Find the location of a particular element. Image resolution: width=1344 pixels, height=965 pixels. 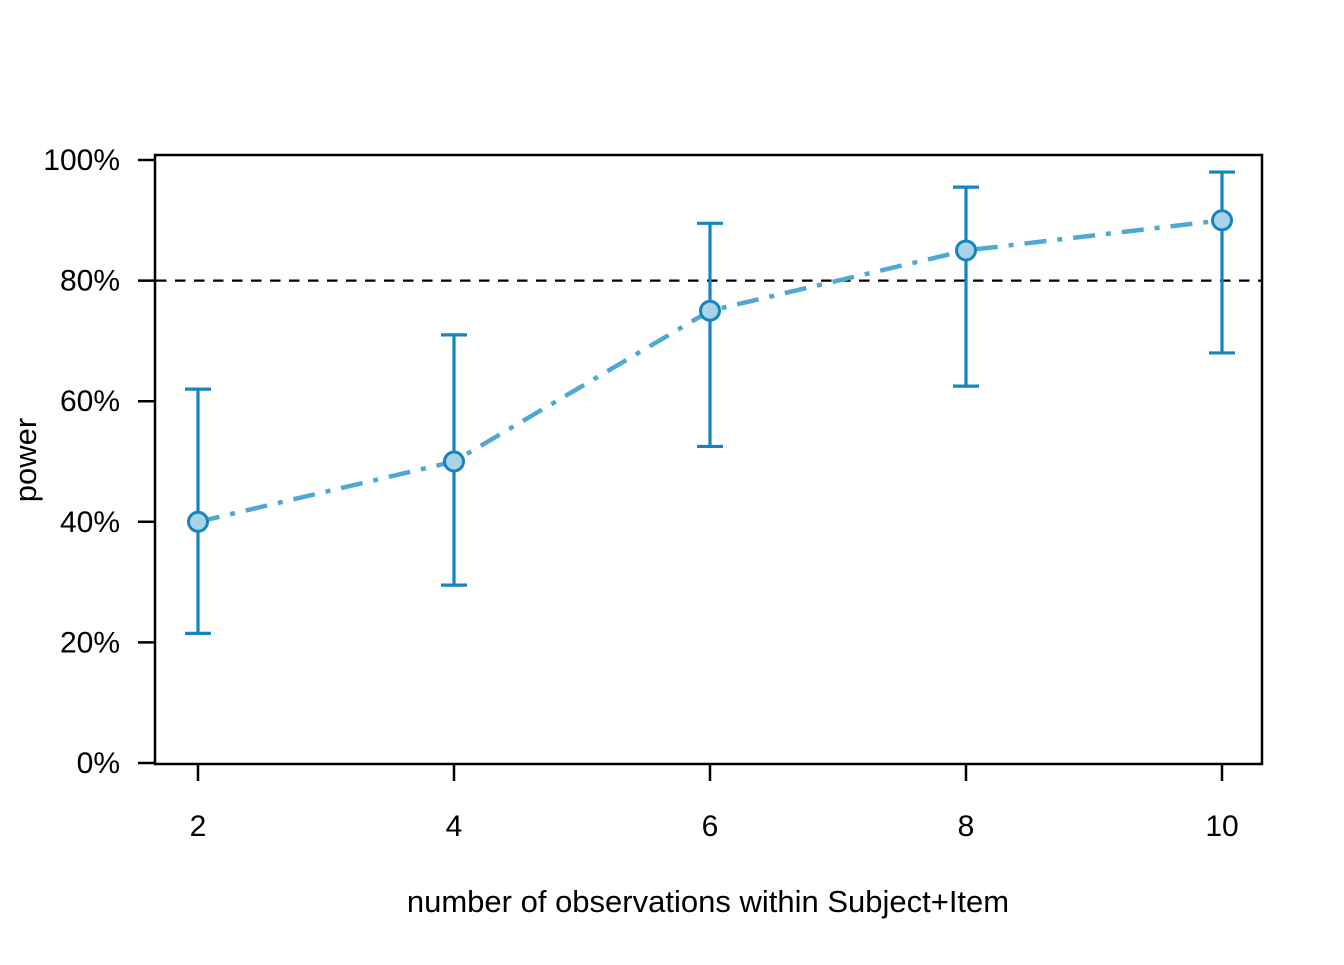

x-tick-label: 6 is located at coordinates (710, 826).